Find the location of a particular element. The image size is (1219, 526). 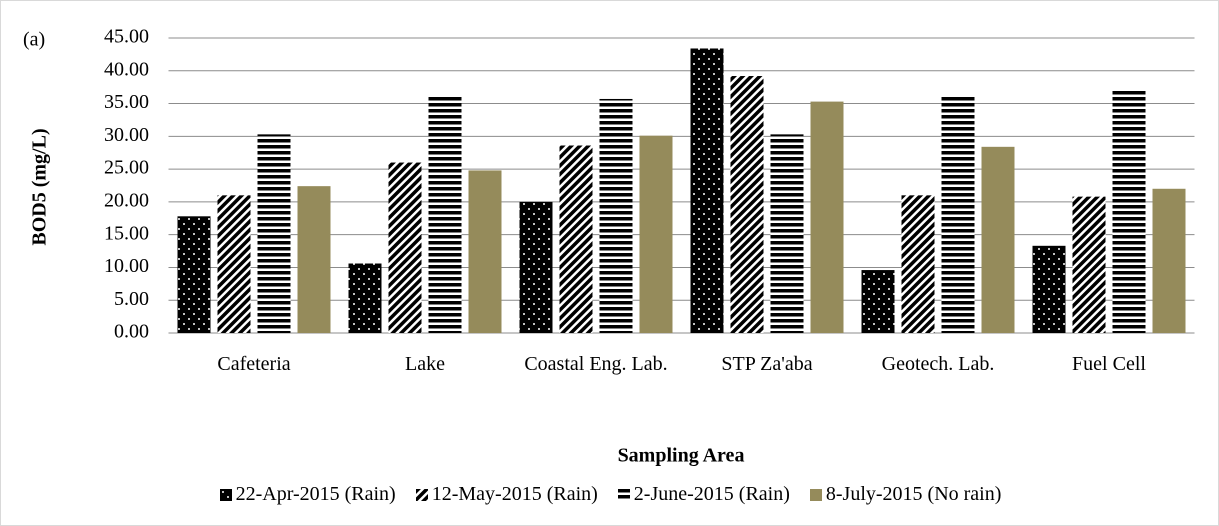

annotation: (a) is located at coordinates (34, 40).